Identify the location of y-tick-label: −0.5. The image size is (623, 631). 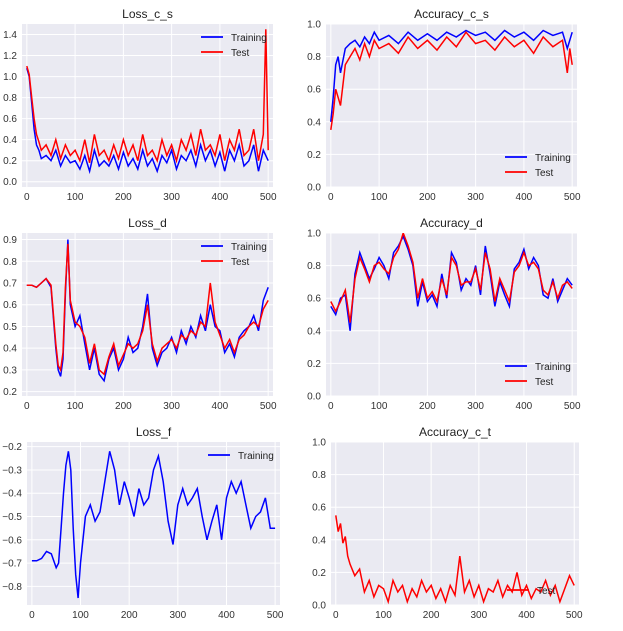
(12, 517).